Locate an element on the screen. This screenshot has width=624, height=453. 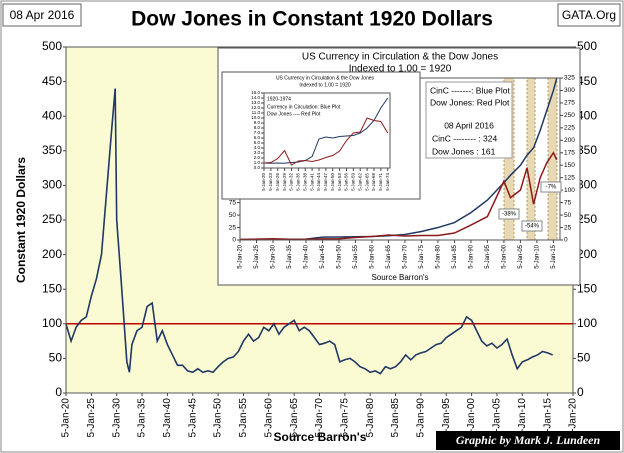
annotation: CinC -------- : 324 is located at coordinates (464, 138).